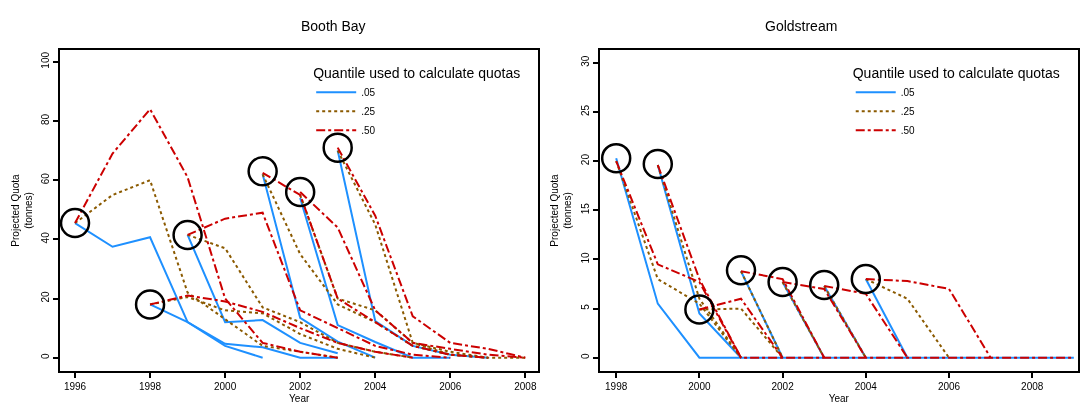  I want to click on y-tick-label: 15, so click(585, 208).